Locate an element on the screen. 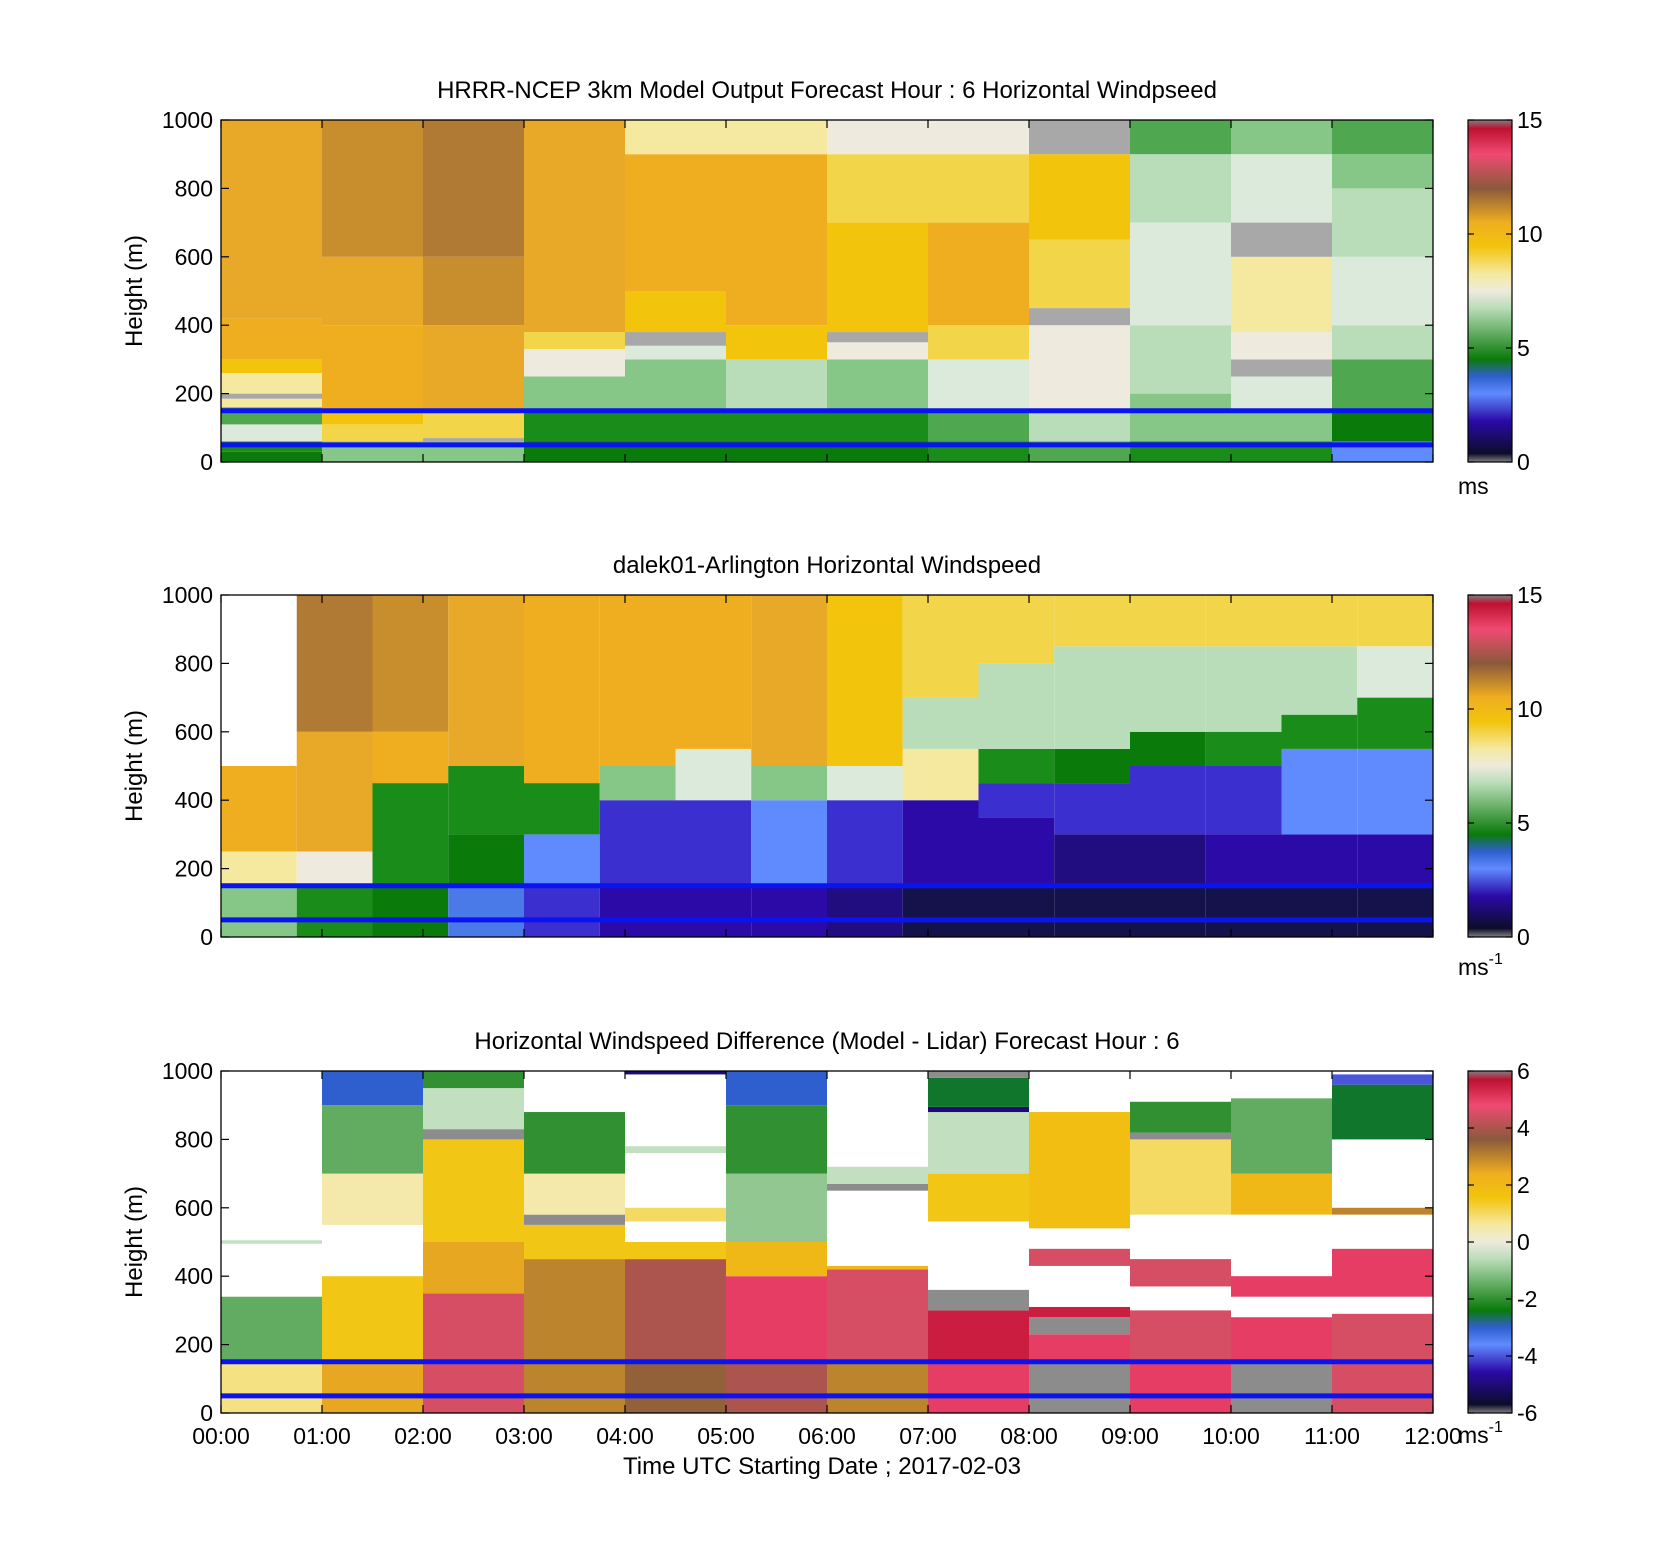 This screenshot has height=1561, width=1680. lidar-colorbar-gradient is located at coordinates (1490, 766).